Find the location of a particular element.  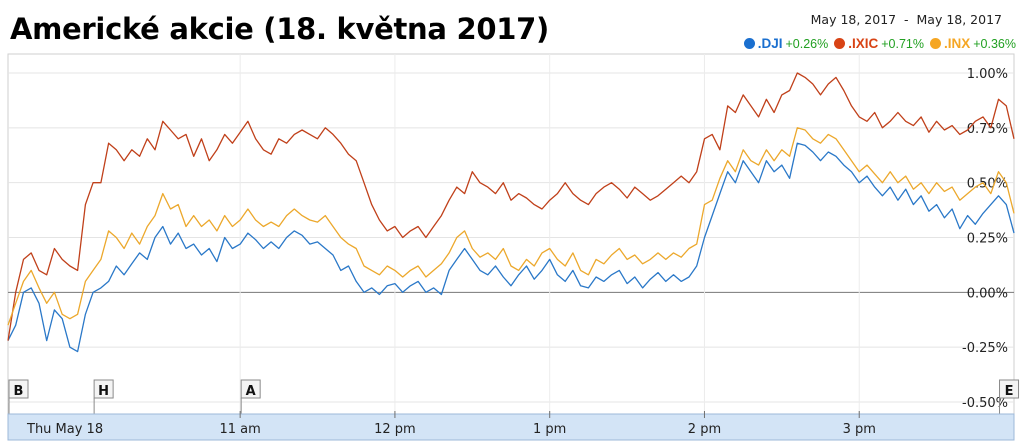

legend-item-inx: .INX +0.36% is located at coordinates (972, 43).